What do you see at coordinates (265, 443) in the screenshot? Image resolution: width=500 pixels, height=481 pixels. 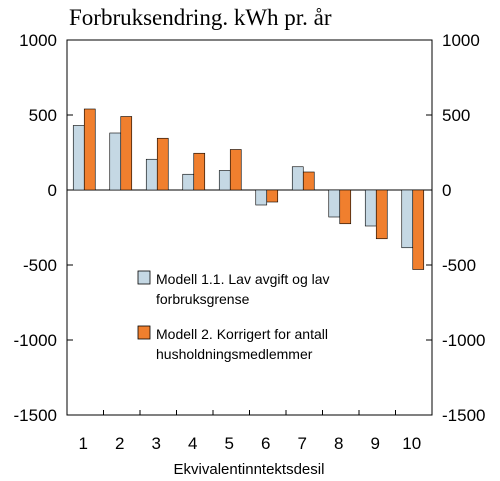 I see `x-tick-label-6: 6` at bounding box center [265, 443].